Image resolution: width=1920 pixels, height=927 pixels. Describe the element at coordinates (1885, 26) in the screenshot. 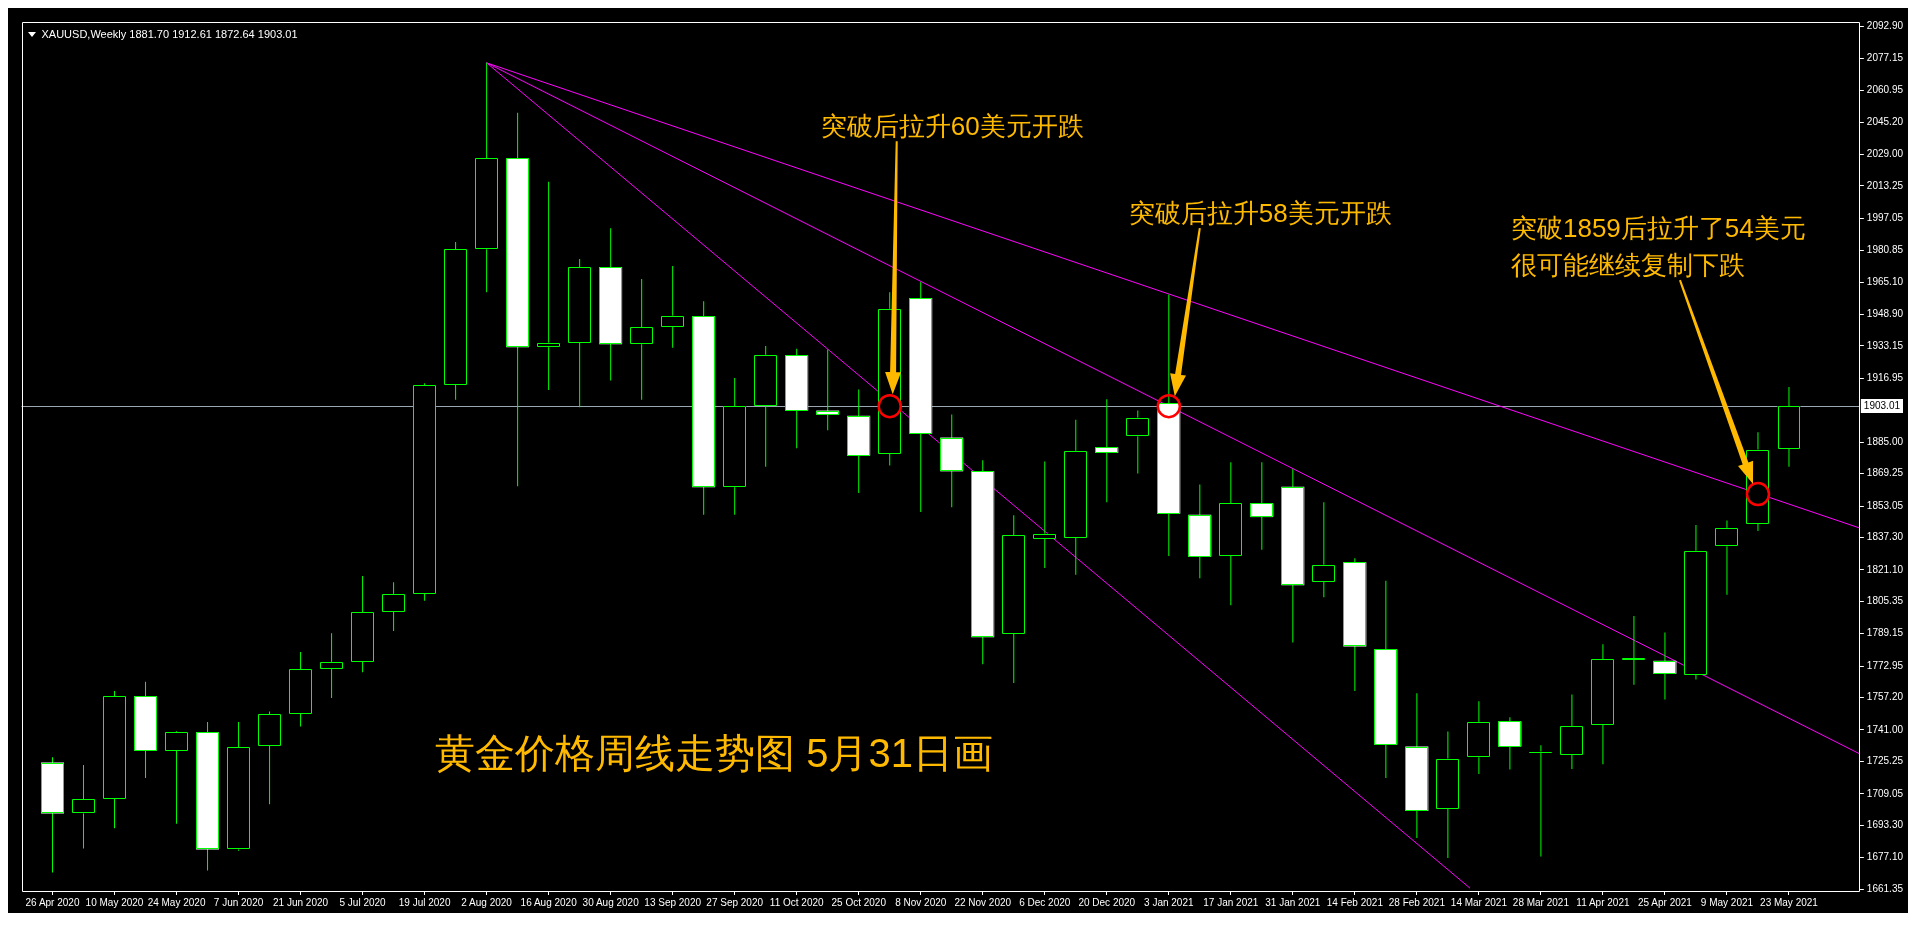

I see `y-tick-label: 2092.90` at that location.